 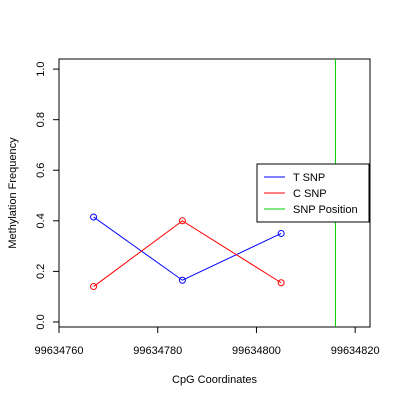 What do you see at coordinates (214, 380) in the screenshot?
I see `x-axis-title: CpG Coordinates` at bounding box center [214, 380].